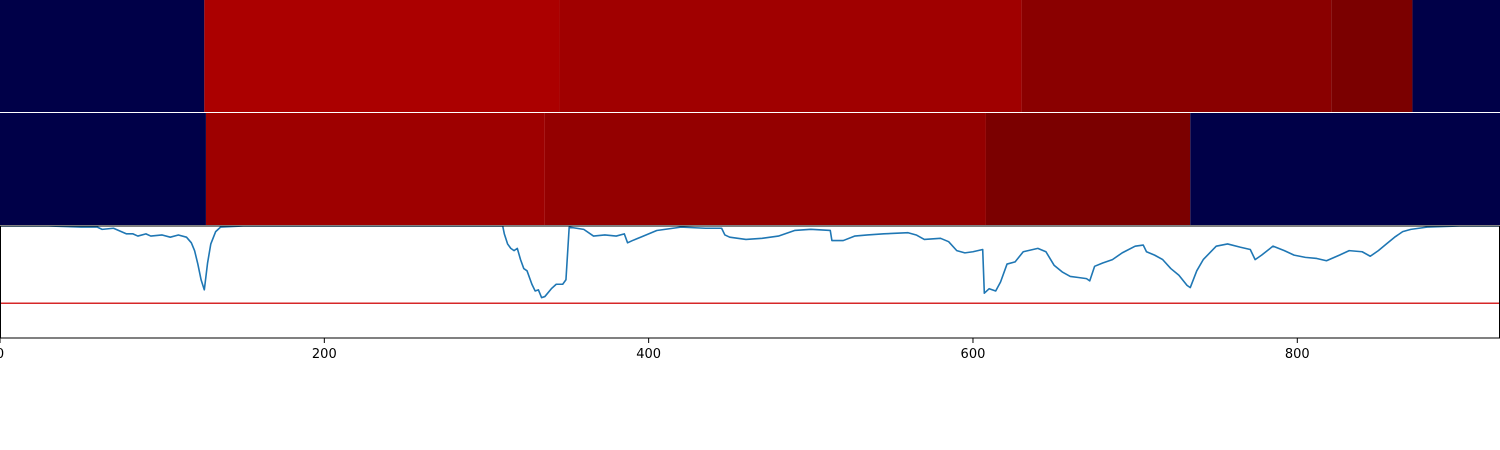  What do you see at coordinates (2, 354) in the screenshot?
I see `x-tick-label: 0` at bounding box center [2, 354].